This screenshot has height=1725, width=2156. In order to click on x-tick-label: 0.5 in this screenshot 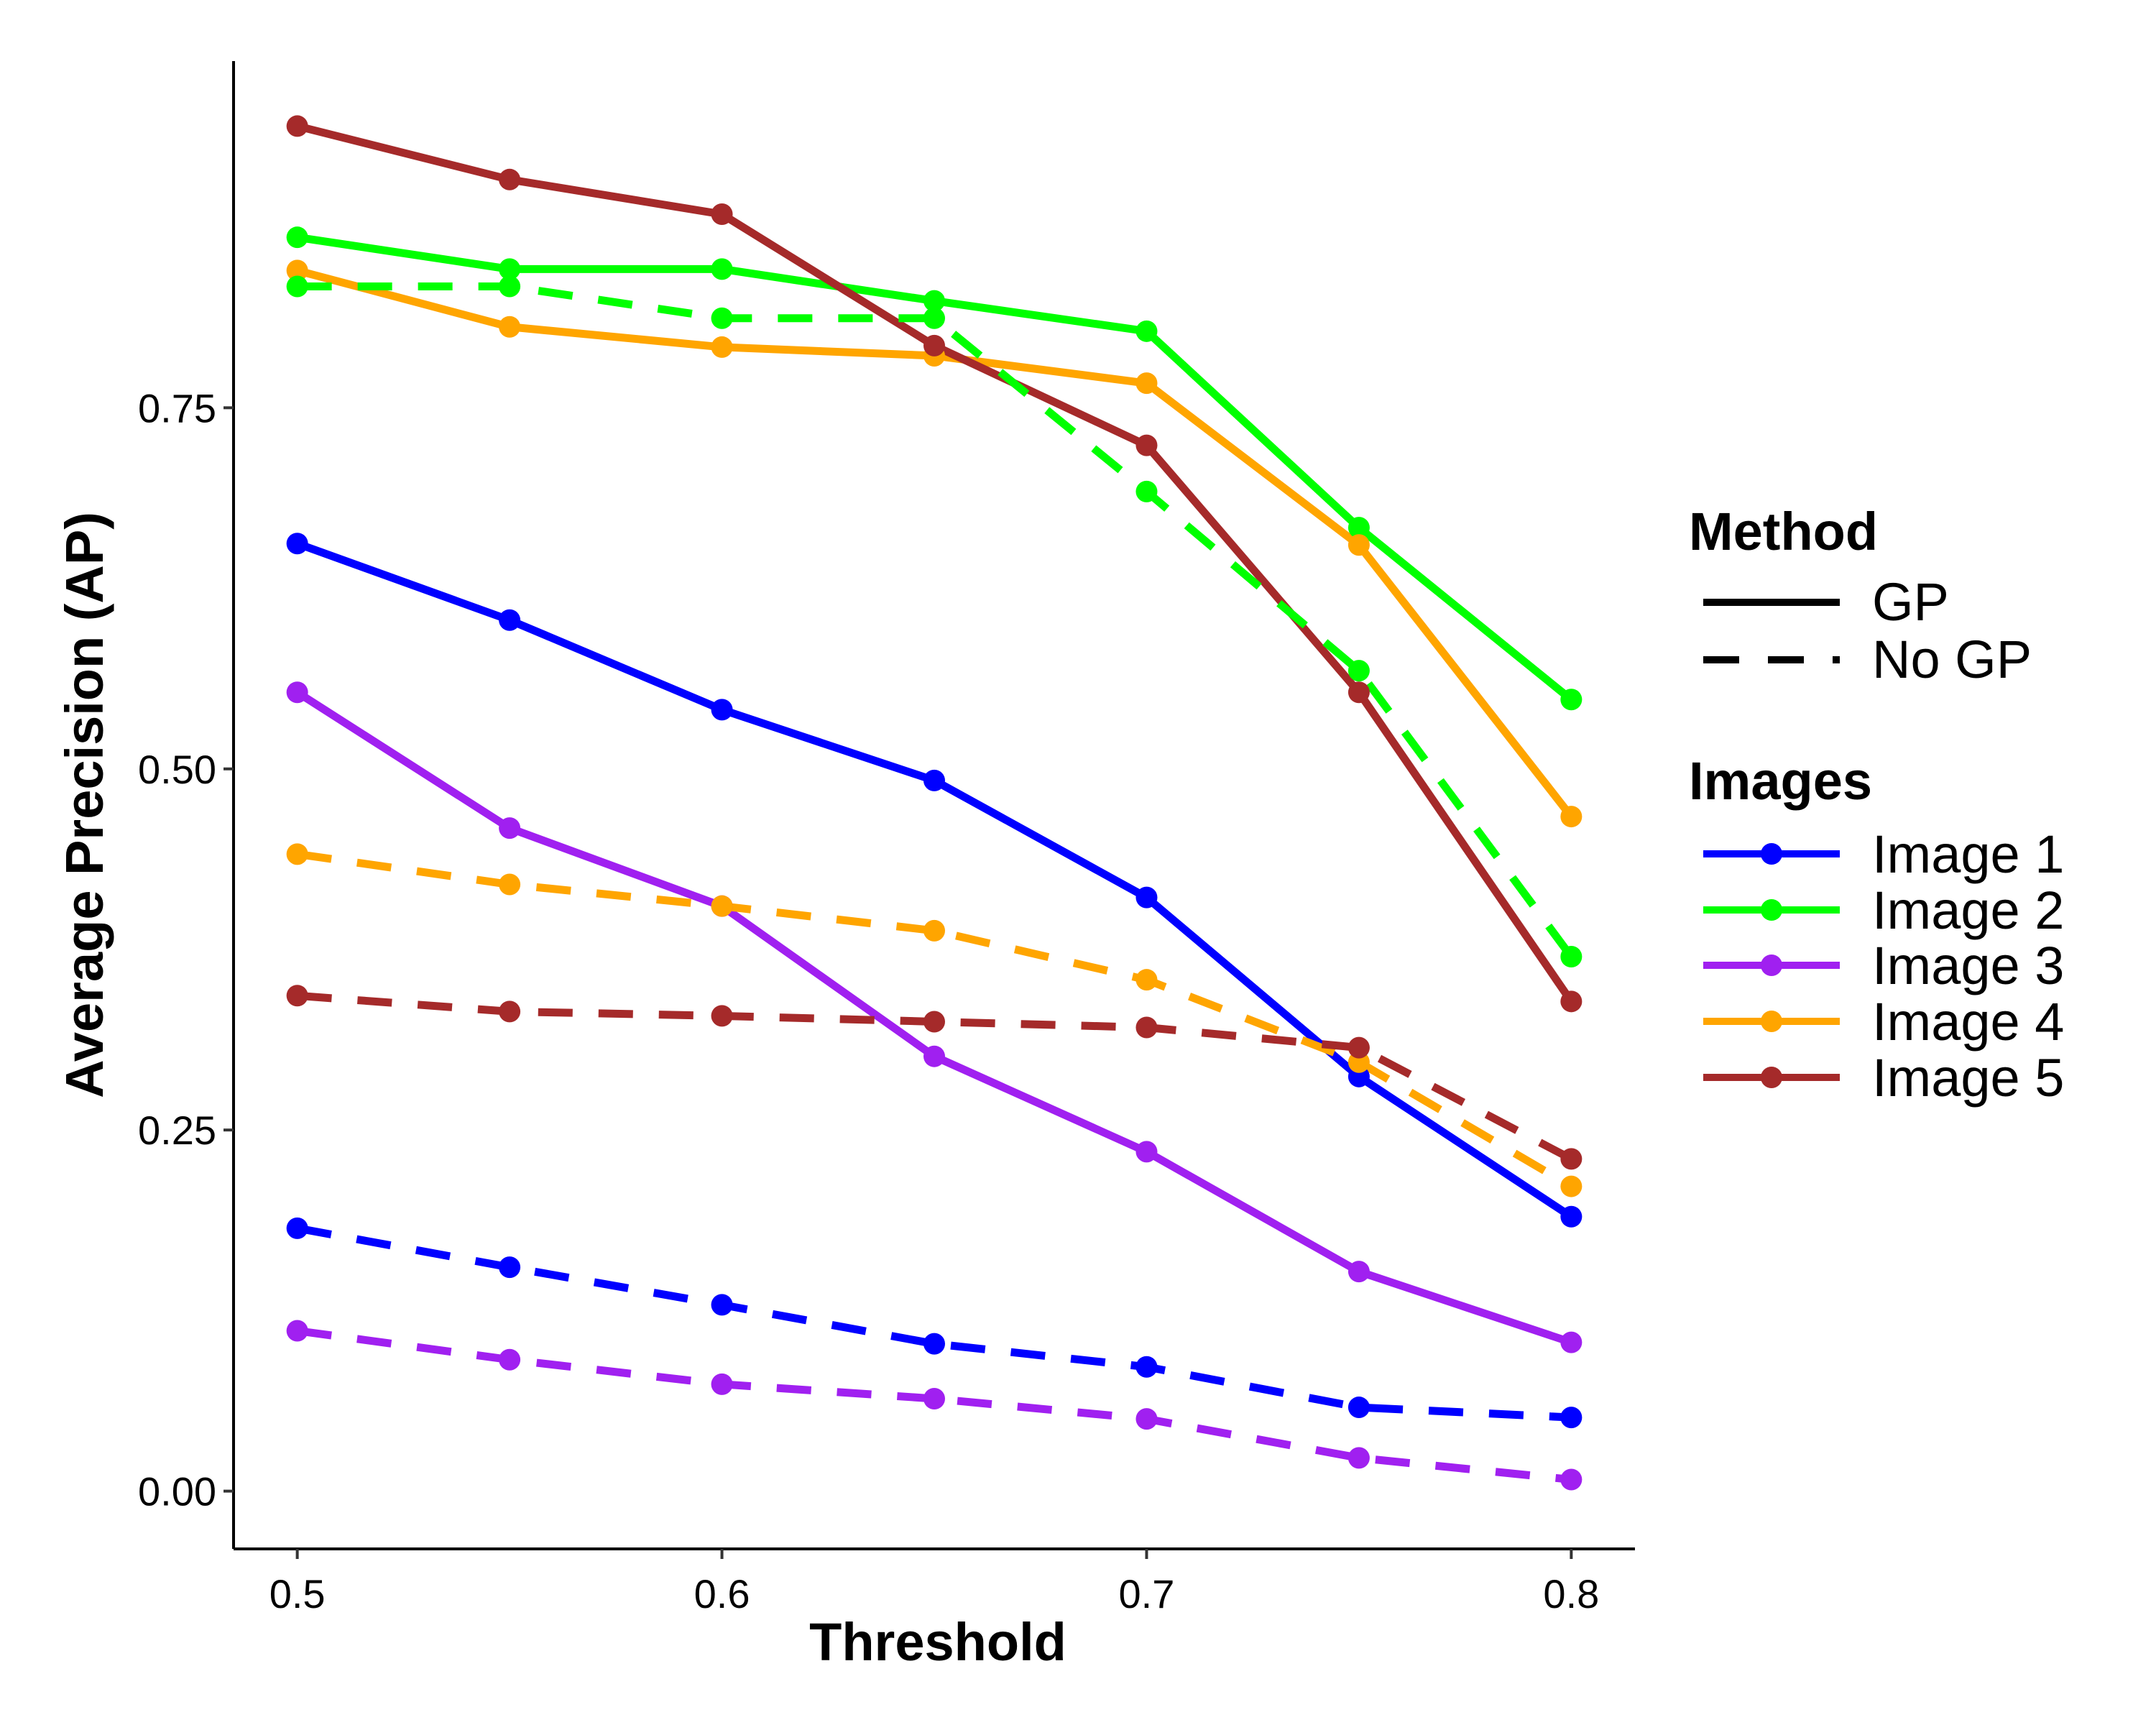, I will do `click(298, 1593)`.